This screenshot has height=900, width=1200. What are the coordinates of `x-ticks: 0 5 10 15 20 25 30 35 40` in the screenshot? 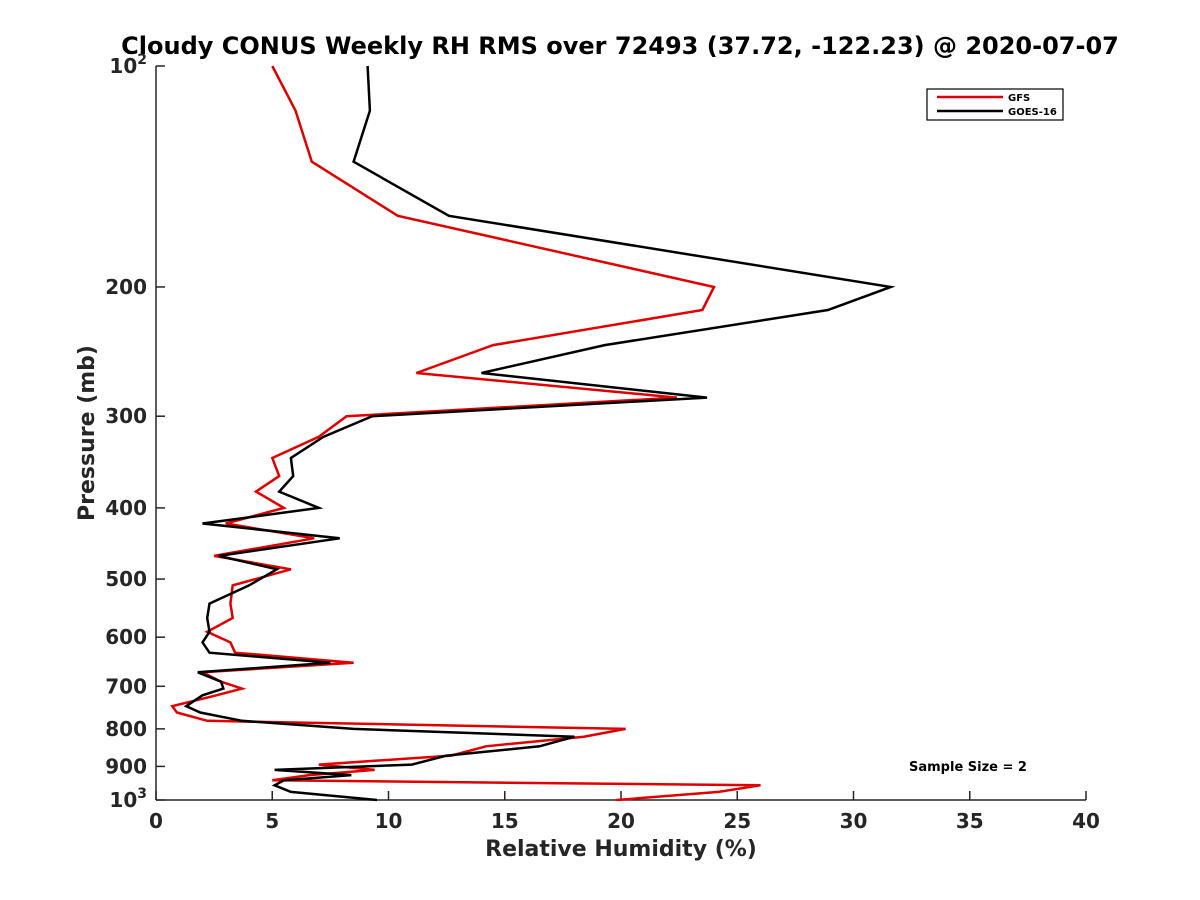 It's located at (624, 812).